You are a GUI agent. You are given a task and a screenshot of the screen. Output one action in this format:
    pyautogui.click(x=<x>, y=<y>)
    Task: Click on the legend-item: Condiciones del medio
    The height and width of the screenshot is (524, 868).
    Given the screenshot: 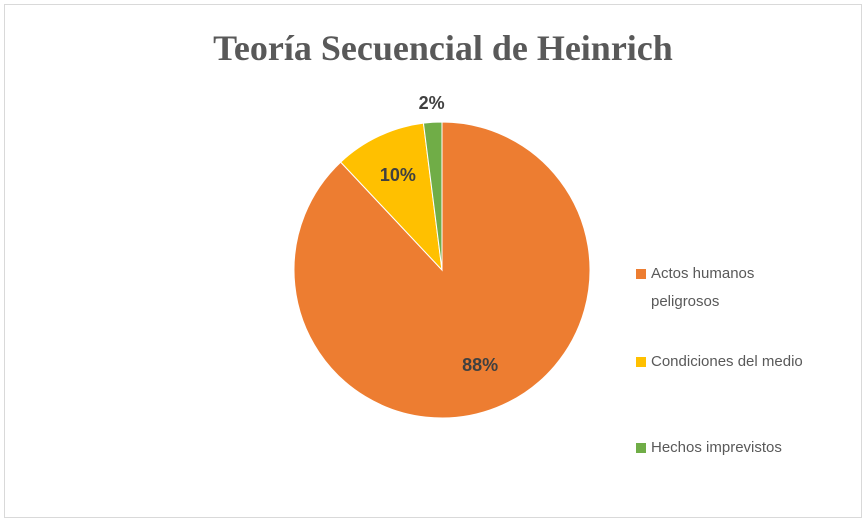 What is the action you would take?
    pyautogui.click(x=729, y=362)
    